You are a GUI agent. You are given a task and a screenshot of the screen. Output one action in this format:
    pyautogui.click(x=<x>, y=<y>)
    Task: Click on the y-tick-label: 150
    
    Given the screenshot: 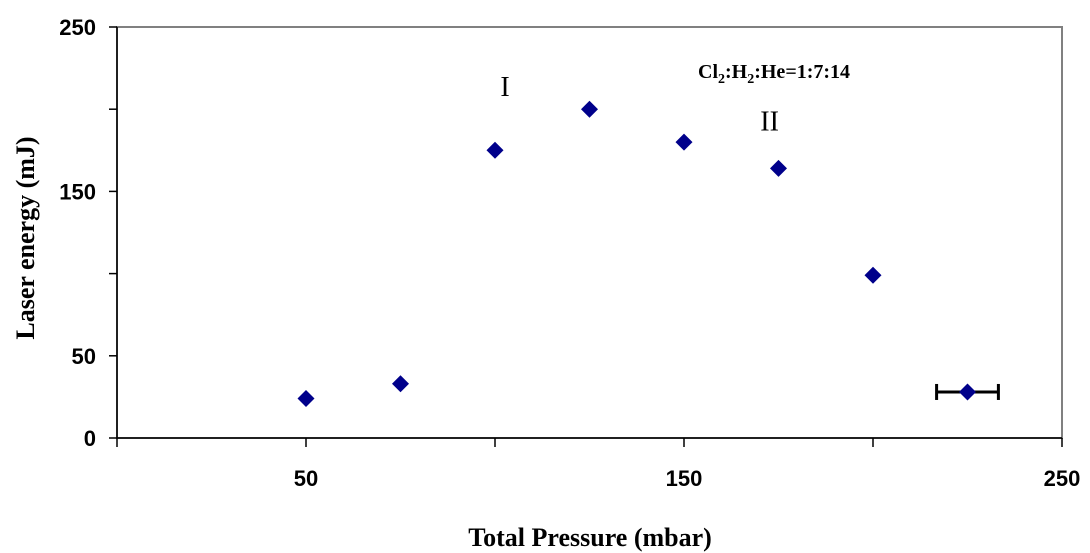 What is the action you would take?
    pyautogui.click(x=77, y=191)
    